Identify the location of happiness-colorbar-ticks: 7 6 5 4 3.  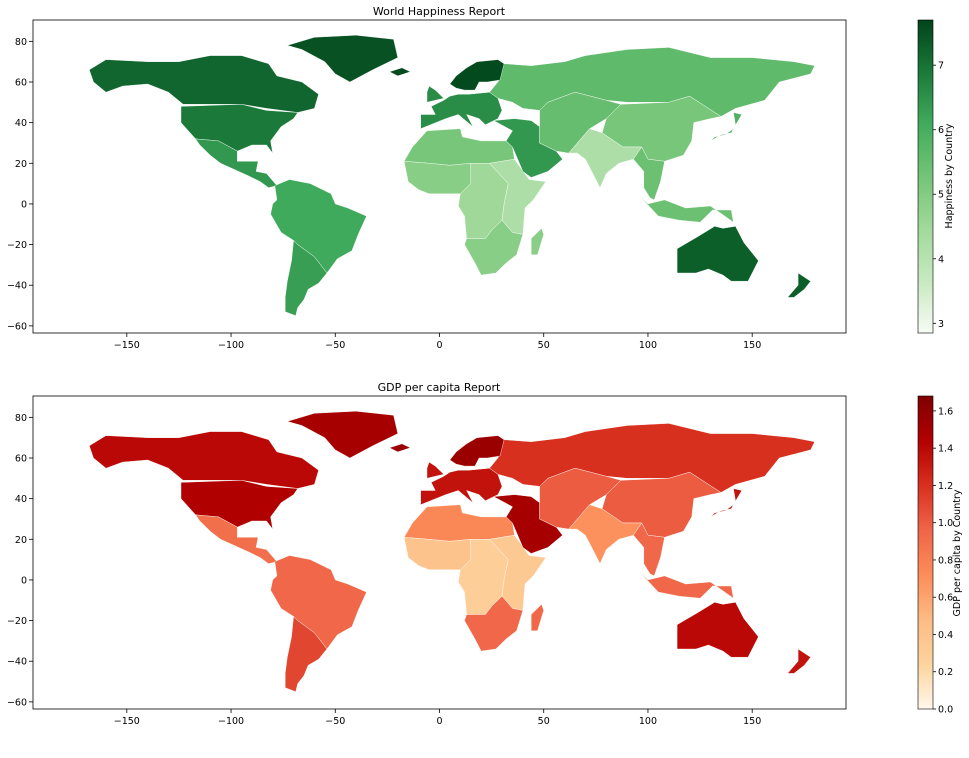
(938, 195).